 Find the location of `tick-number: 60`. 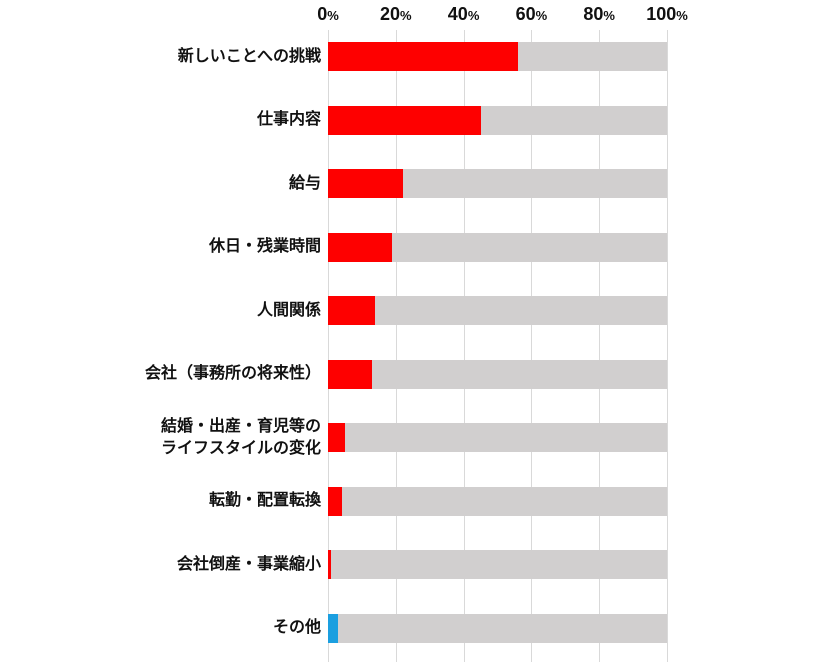

tick-number: 60 is located at coordinates (525, 14).